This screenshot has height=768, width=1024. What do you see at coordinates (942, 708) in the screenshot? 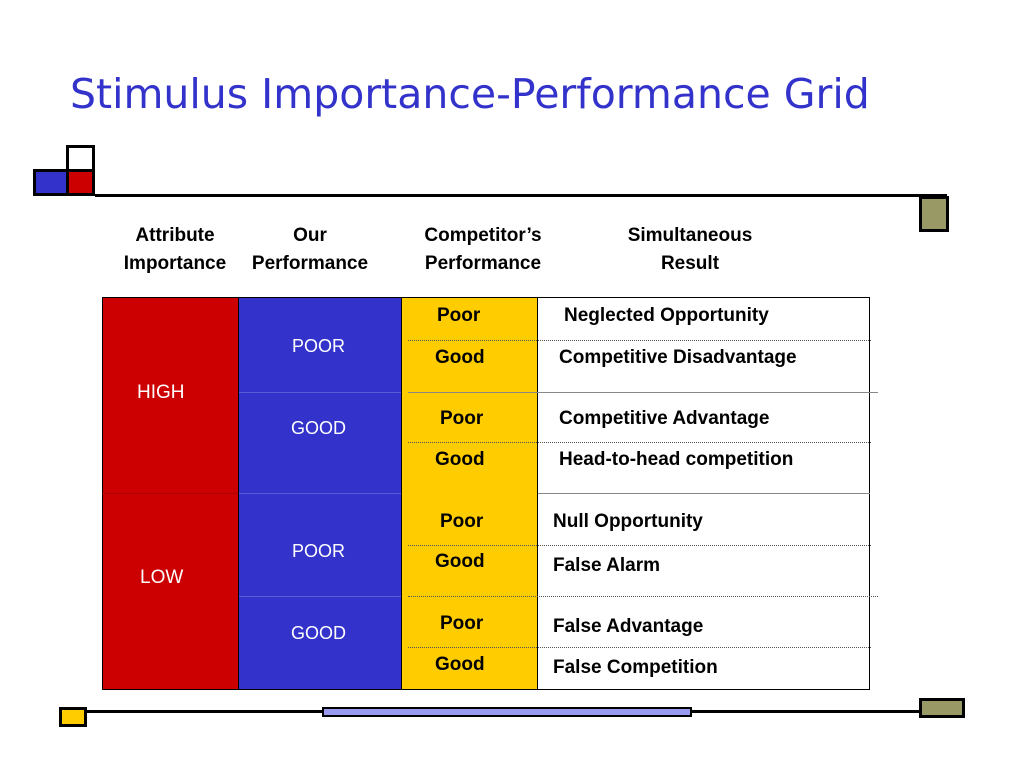
I see `deco-square-olive-bottom` at bounding box center [942, 708].